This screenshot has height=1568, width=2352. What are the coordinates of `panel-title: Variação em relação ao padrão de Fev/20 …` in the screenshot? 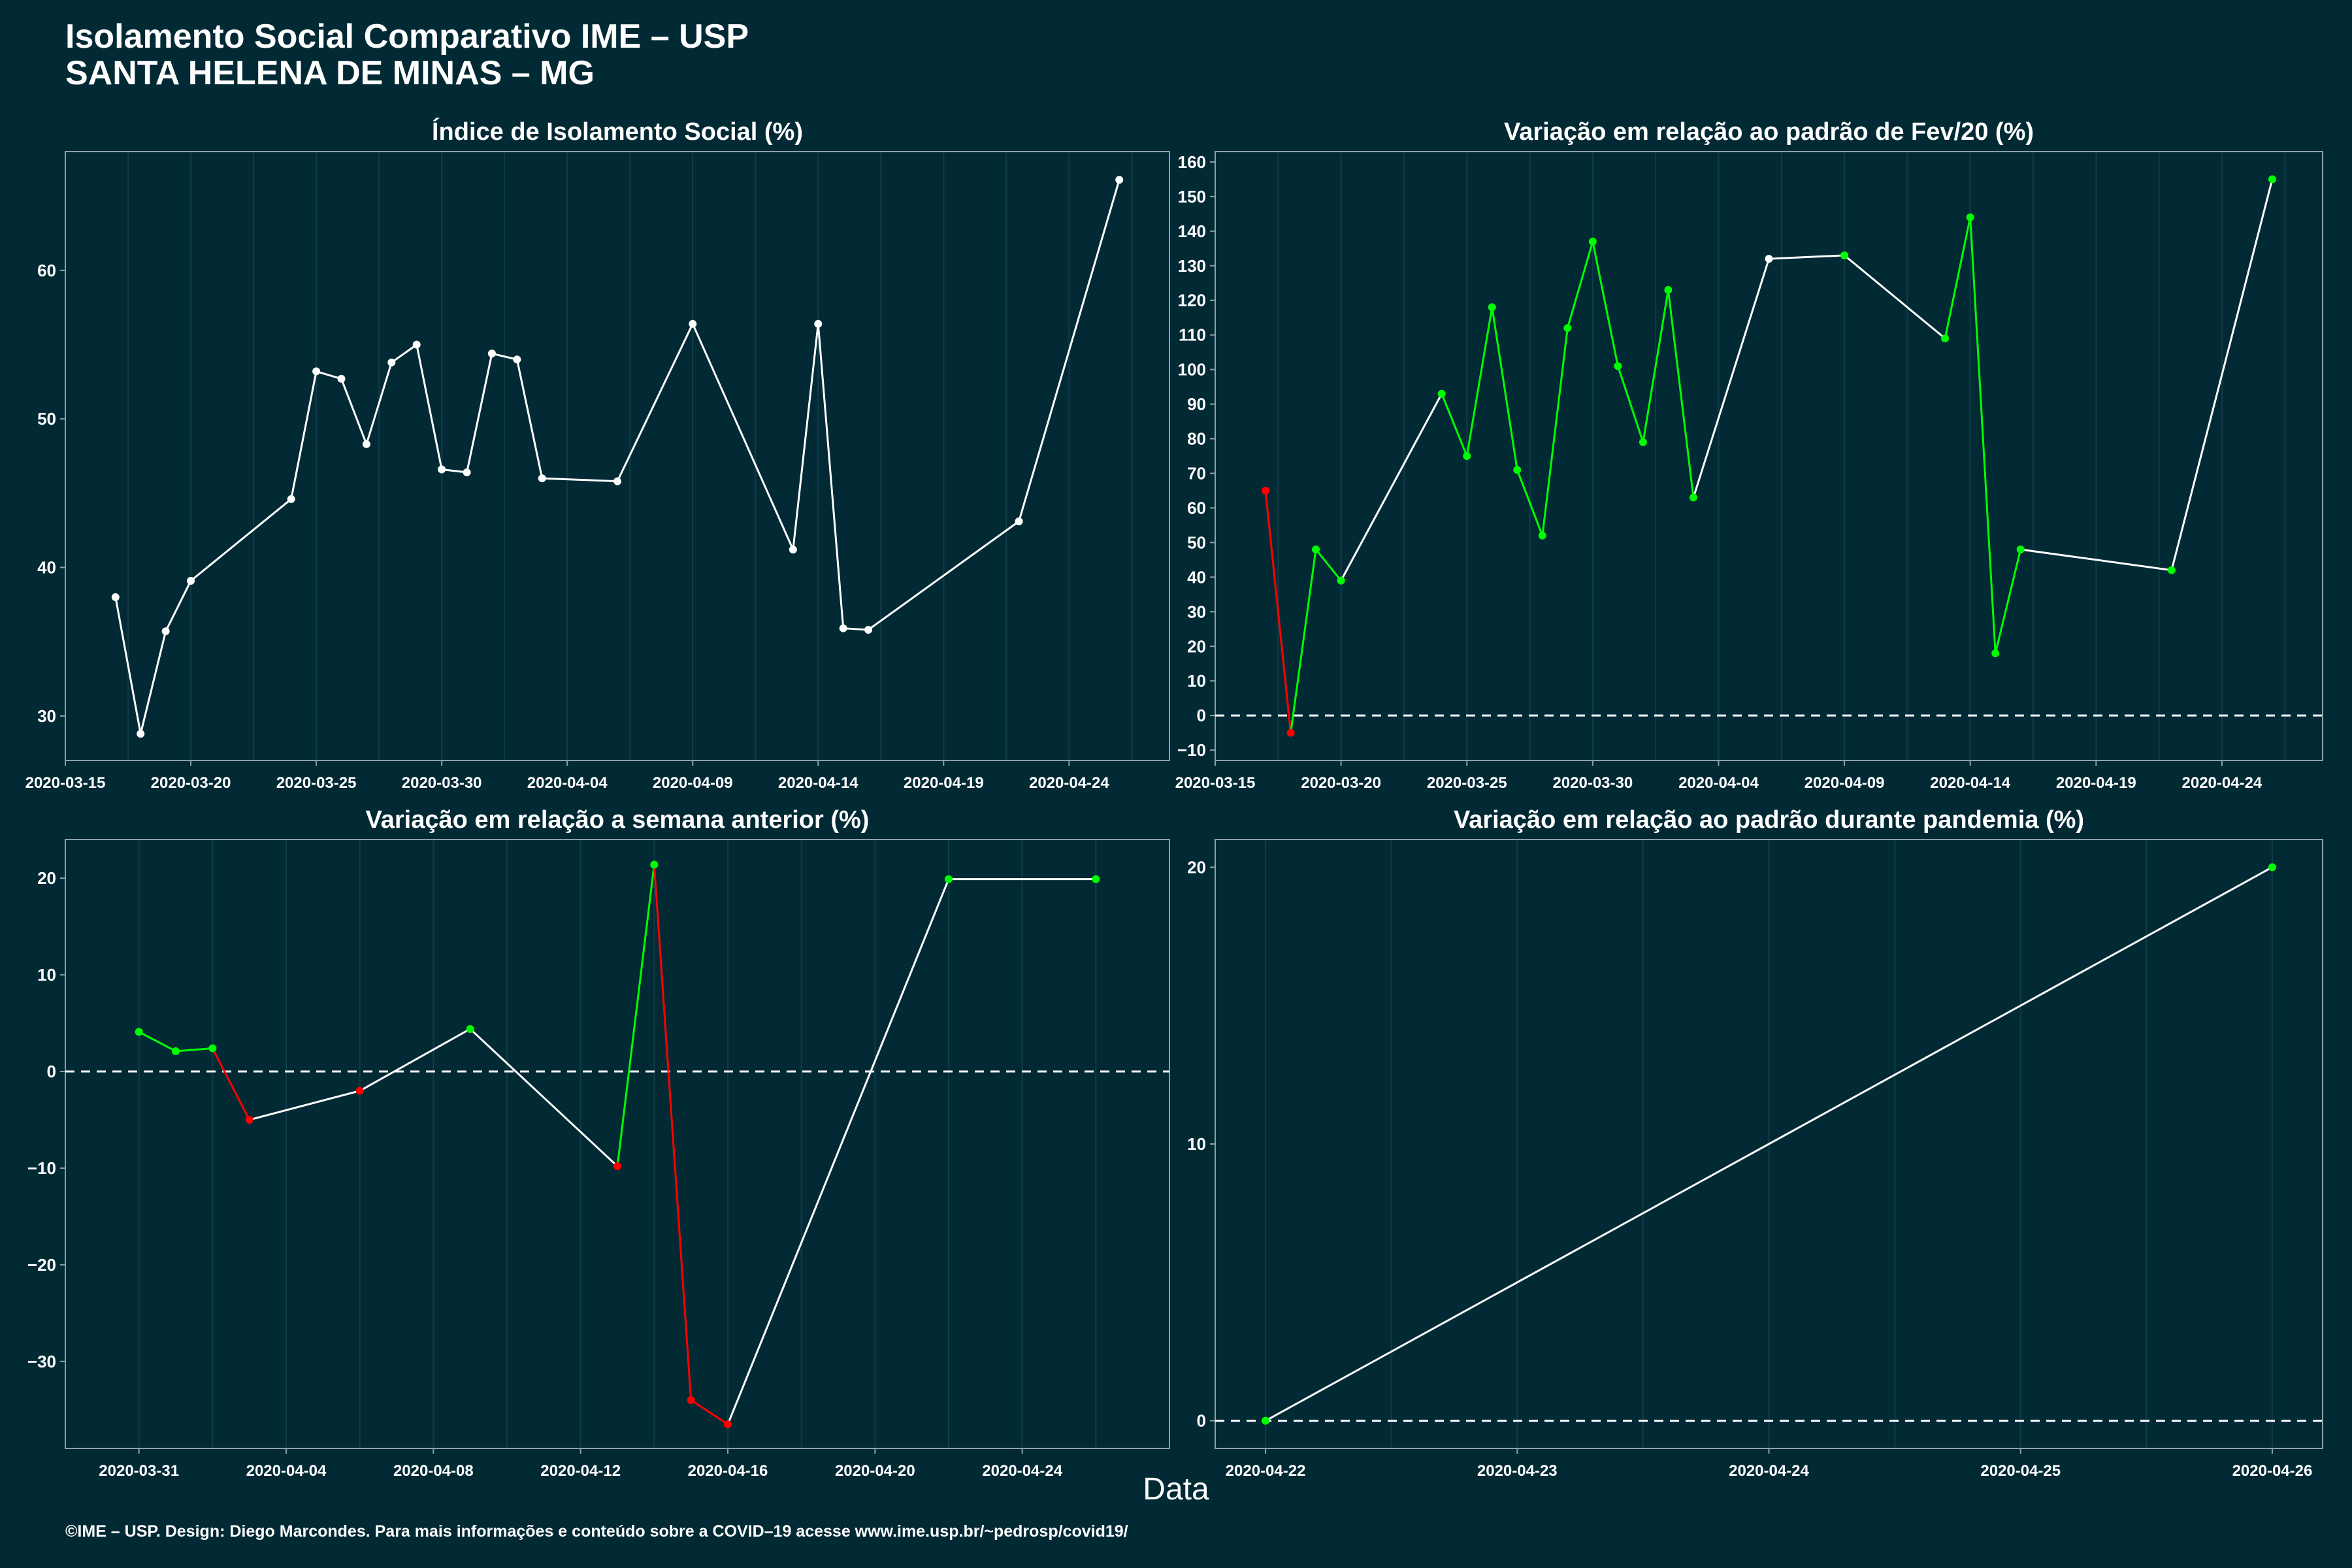 It's located at (1769, 132).